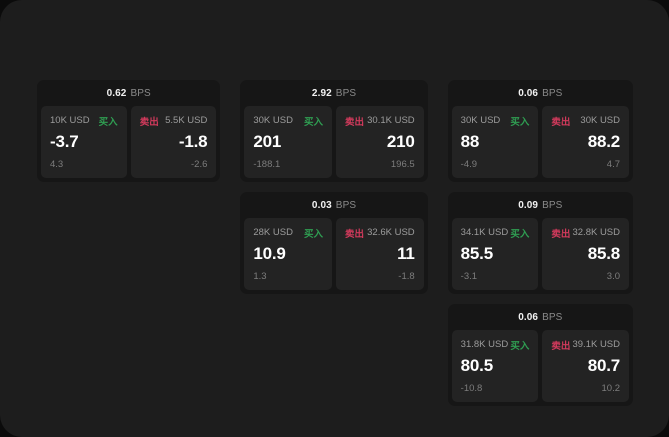 This screenshot has width=669, height=437. Describe the element at coordinates (528, 93) in the screenshot. I see `bps-value: 0.06` at that location.